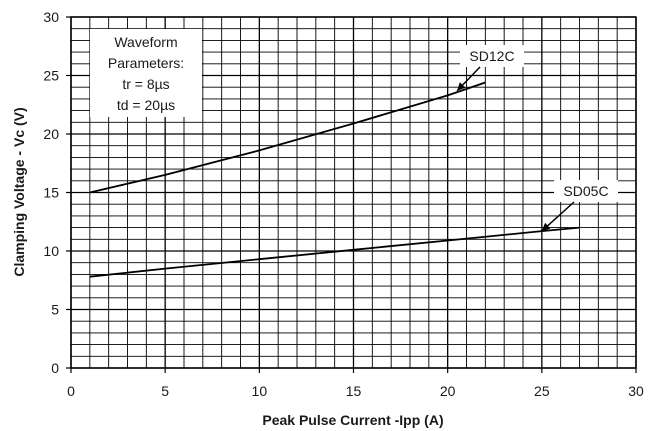 The width and height of the screenshot is (663, 431). I want to click on x-tick-label: 5, so click(165, 391).